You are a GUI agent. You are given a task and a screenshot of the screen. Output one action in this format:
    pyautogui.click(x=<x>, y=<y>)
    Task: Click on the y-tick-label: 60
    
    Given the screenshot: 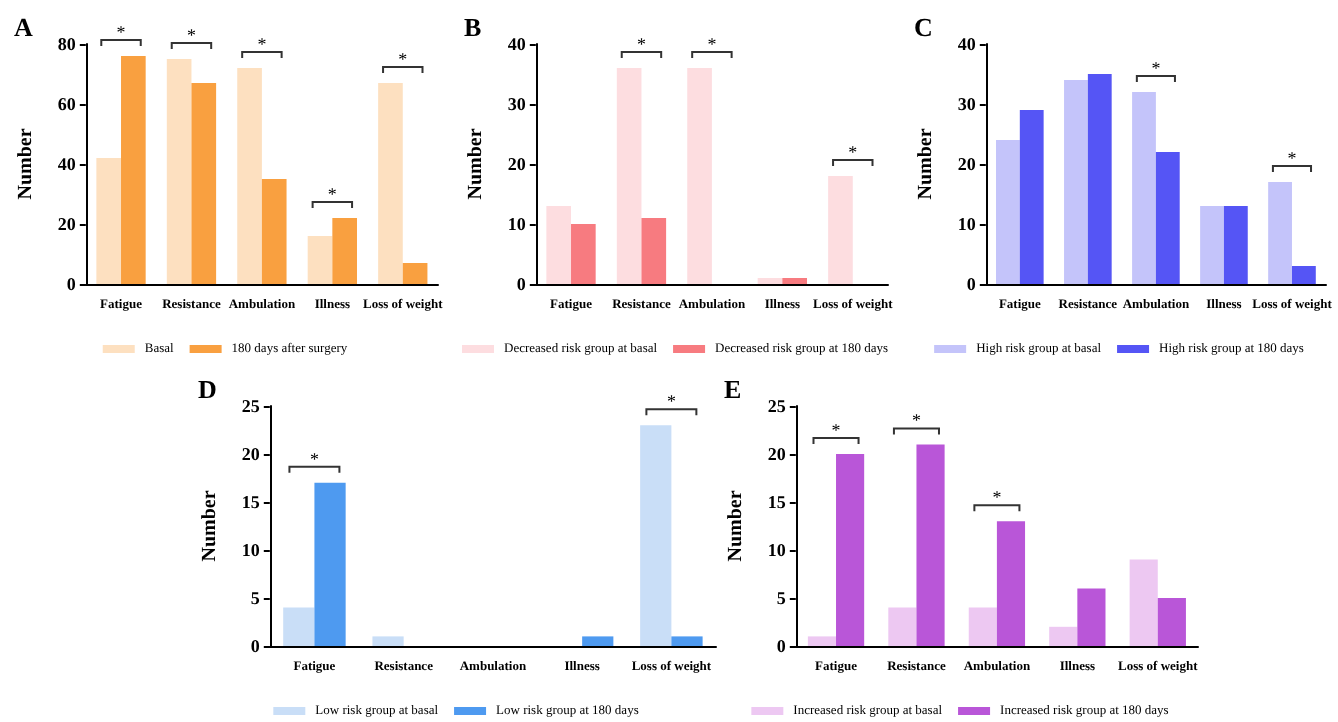 What is the action you would take?
    pyautogui.click(x=67, y=104)
    